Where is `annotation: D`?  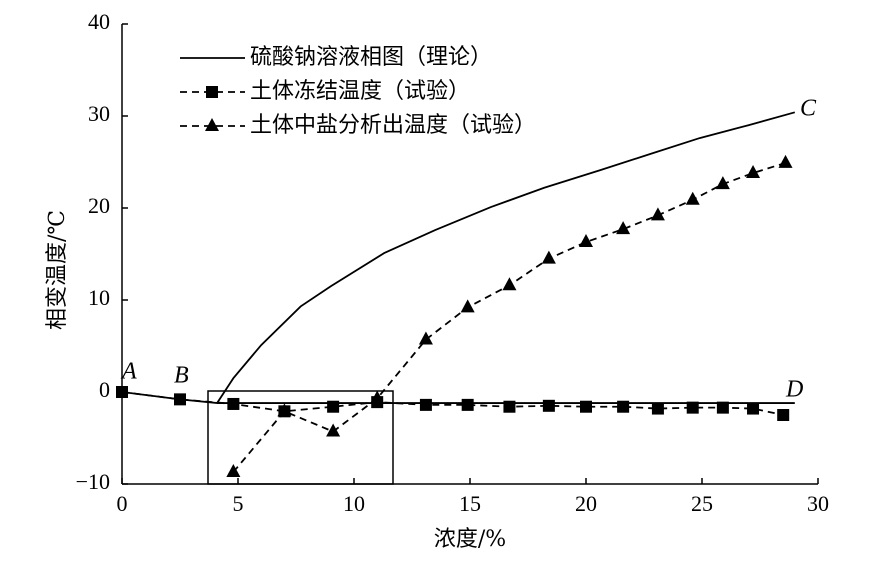
annotation: D is located at coordinates (794, 390).